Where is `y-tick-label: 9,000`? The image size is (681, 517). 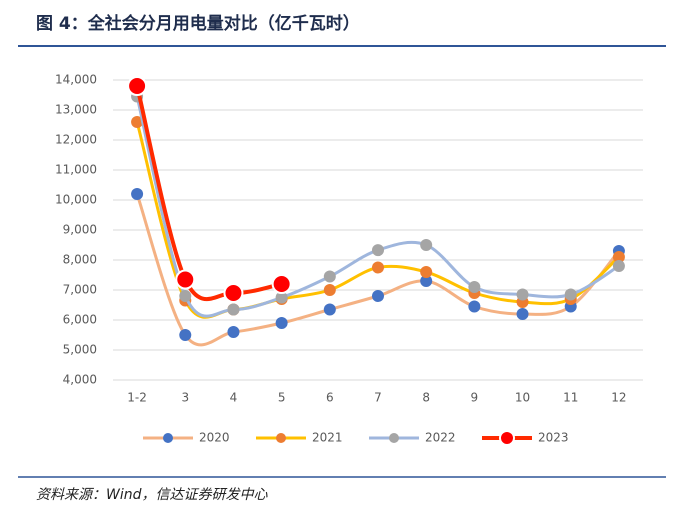
y-tick-label: 9,000 is located at coordinates (80, 230).